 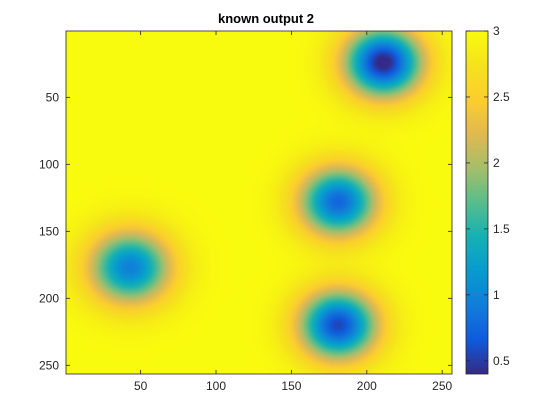 What do you see at coordinates (496, 163) in the screenshot?
I see `colorbar-tick-label: 2` at bounding box center [496, 163].